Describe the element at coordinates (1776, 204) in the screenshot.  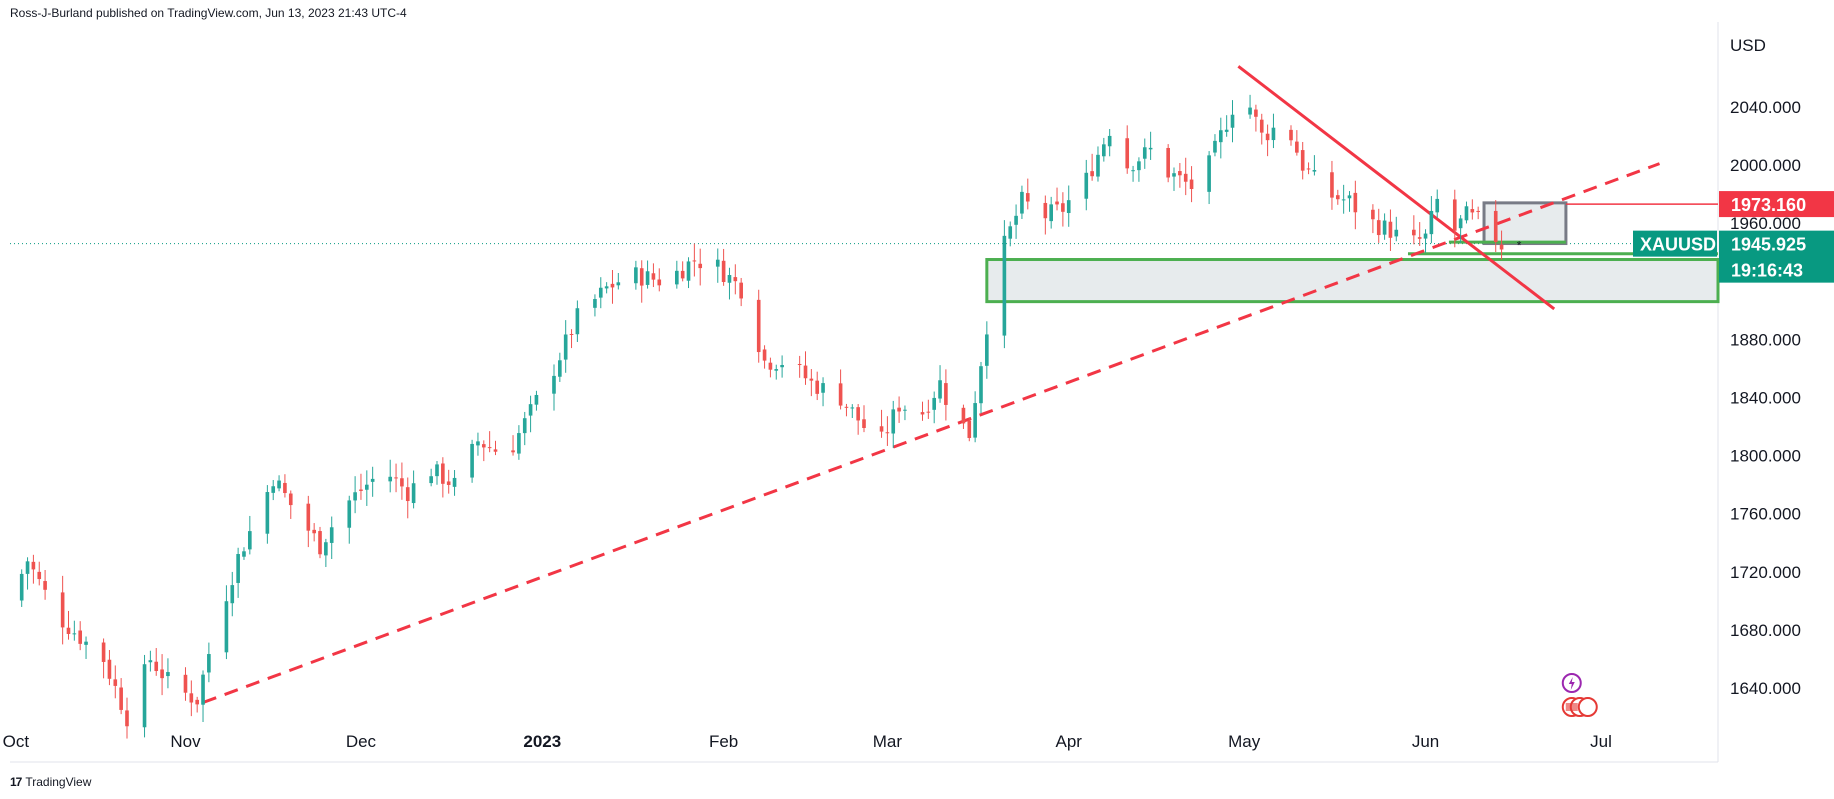
I see `level-tag` at that location.